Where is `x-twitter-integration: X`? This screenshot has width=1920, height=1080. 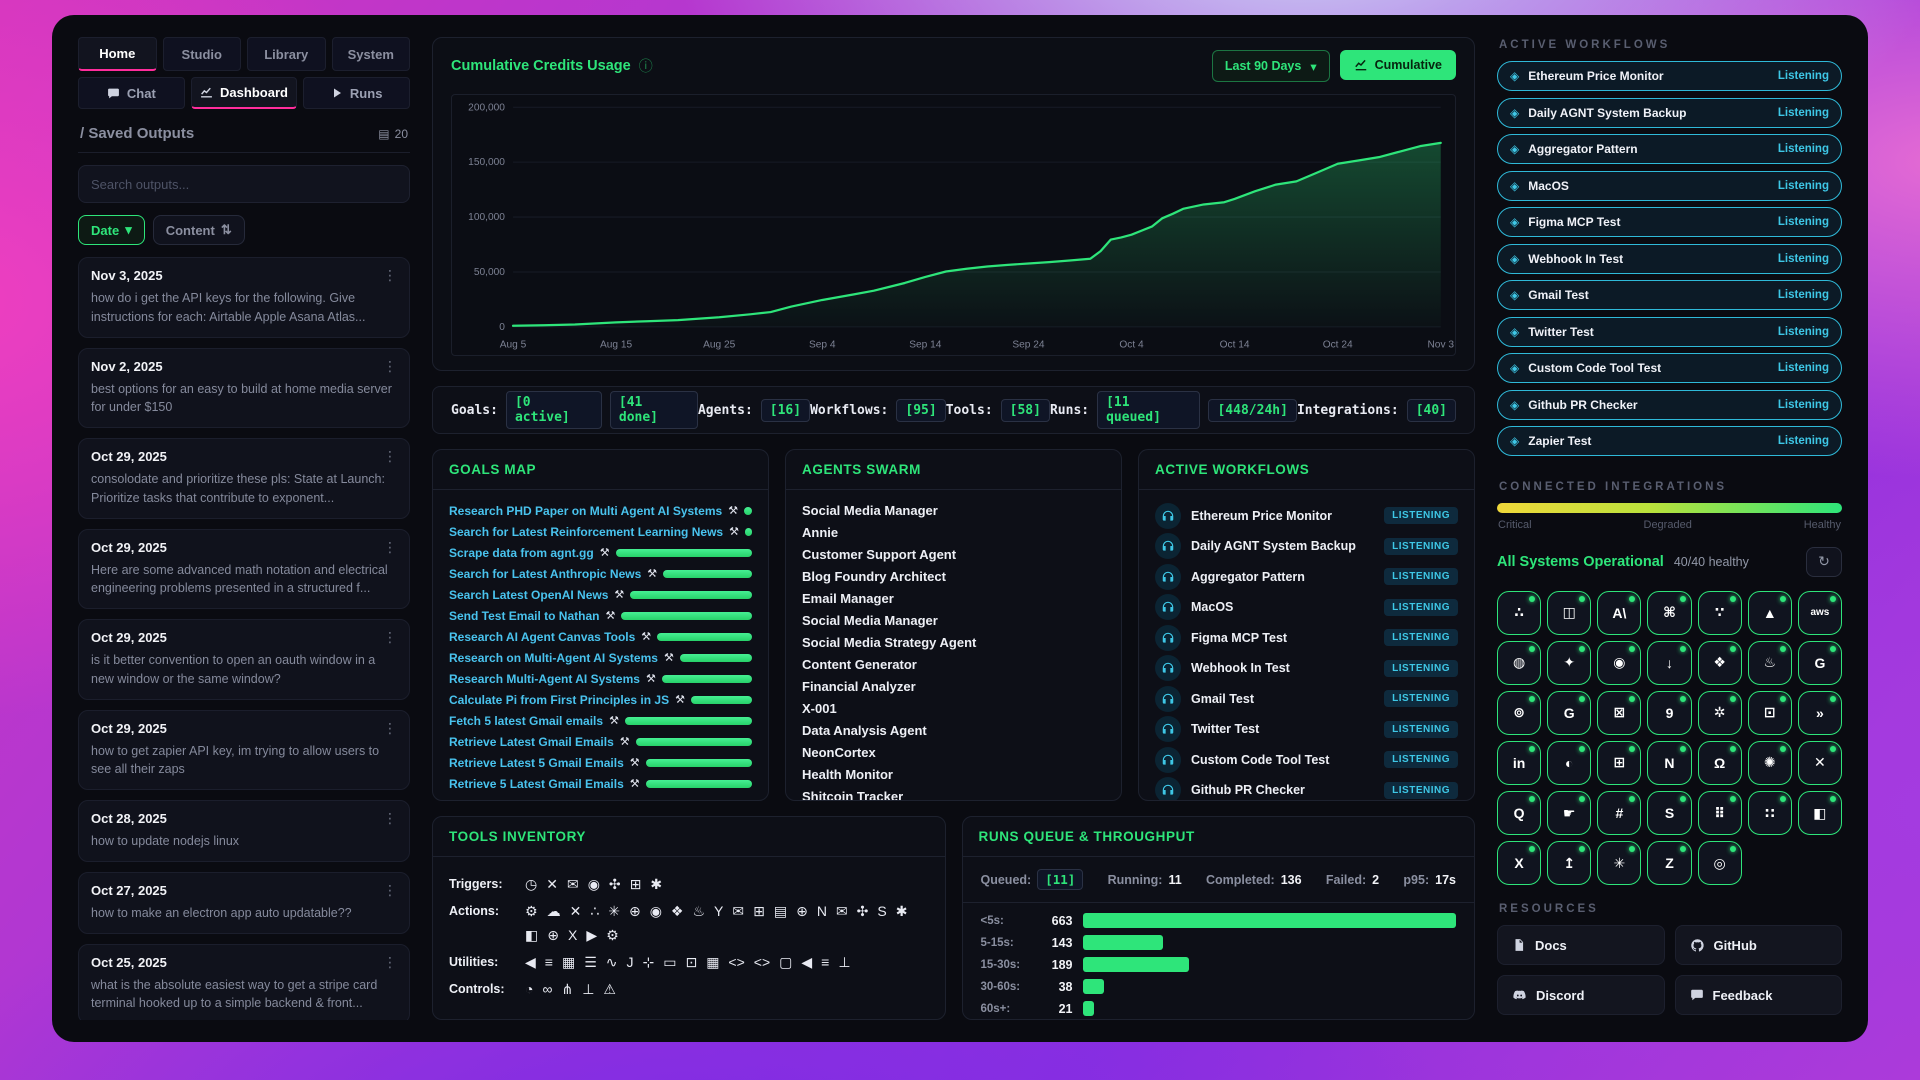 x-twitter-integration: X is located at coordinates (1519, 863).